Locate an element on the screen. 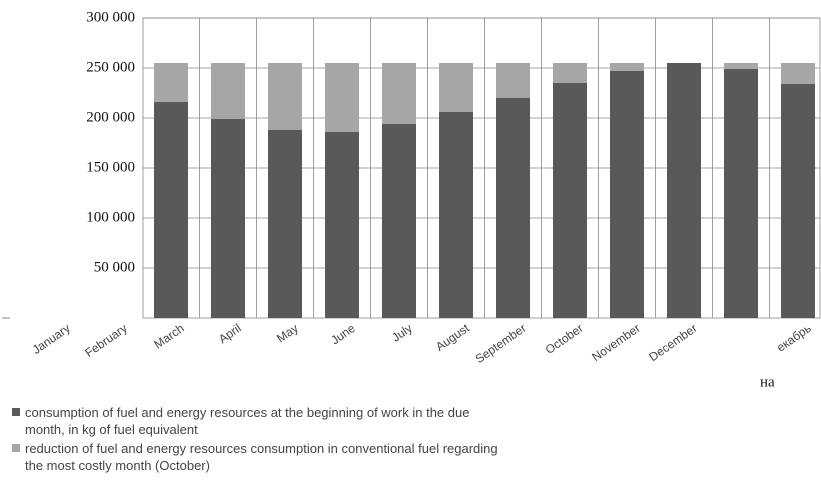 The width and height of the screenshot is (821, 492). y-tick-label: 200 000 is located at coordinates (110, 117).